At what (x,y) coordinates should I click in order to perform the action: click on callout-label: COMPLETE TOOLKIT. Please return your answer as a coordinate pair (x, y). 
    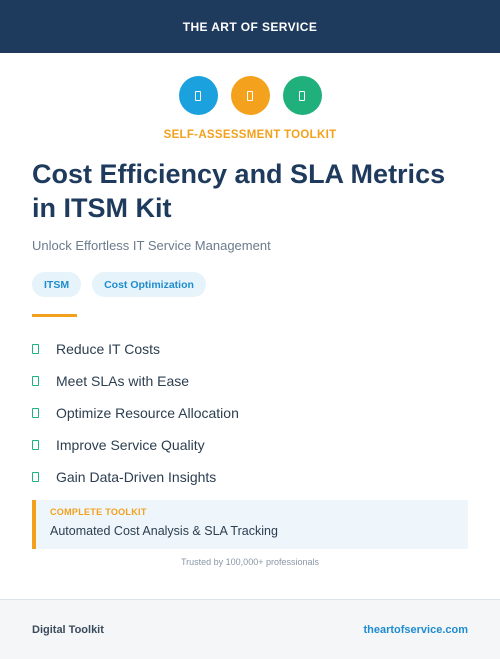
    Looking at the image, I should click on (98, 512).